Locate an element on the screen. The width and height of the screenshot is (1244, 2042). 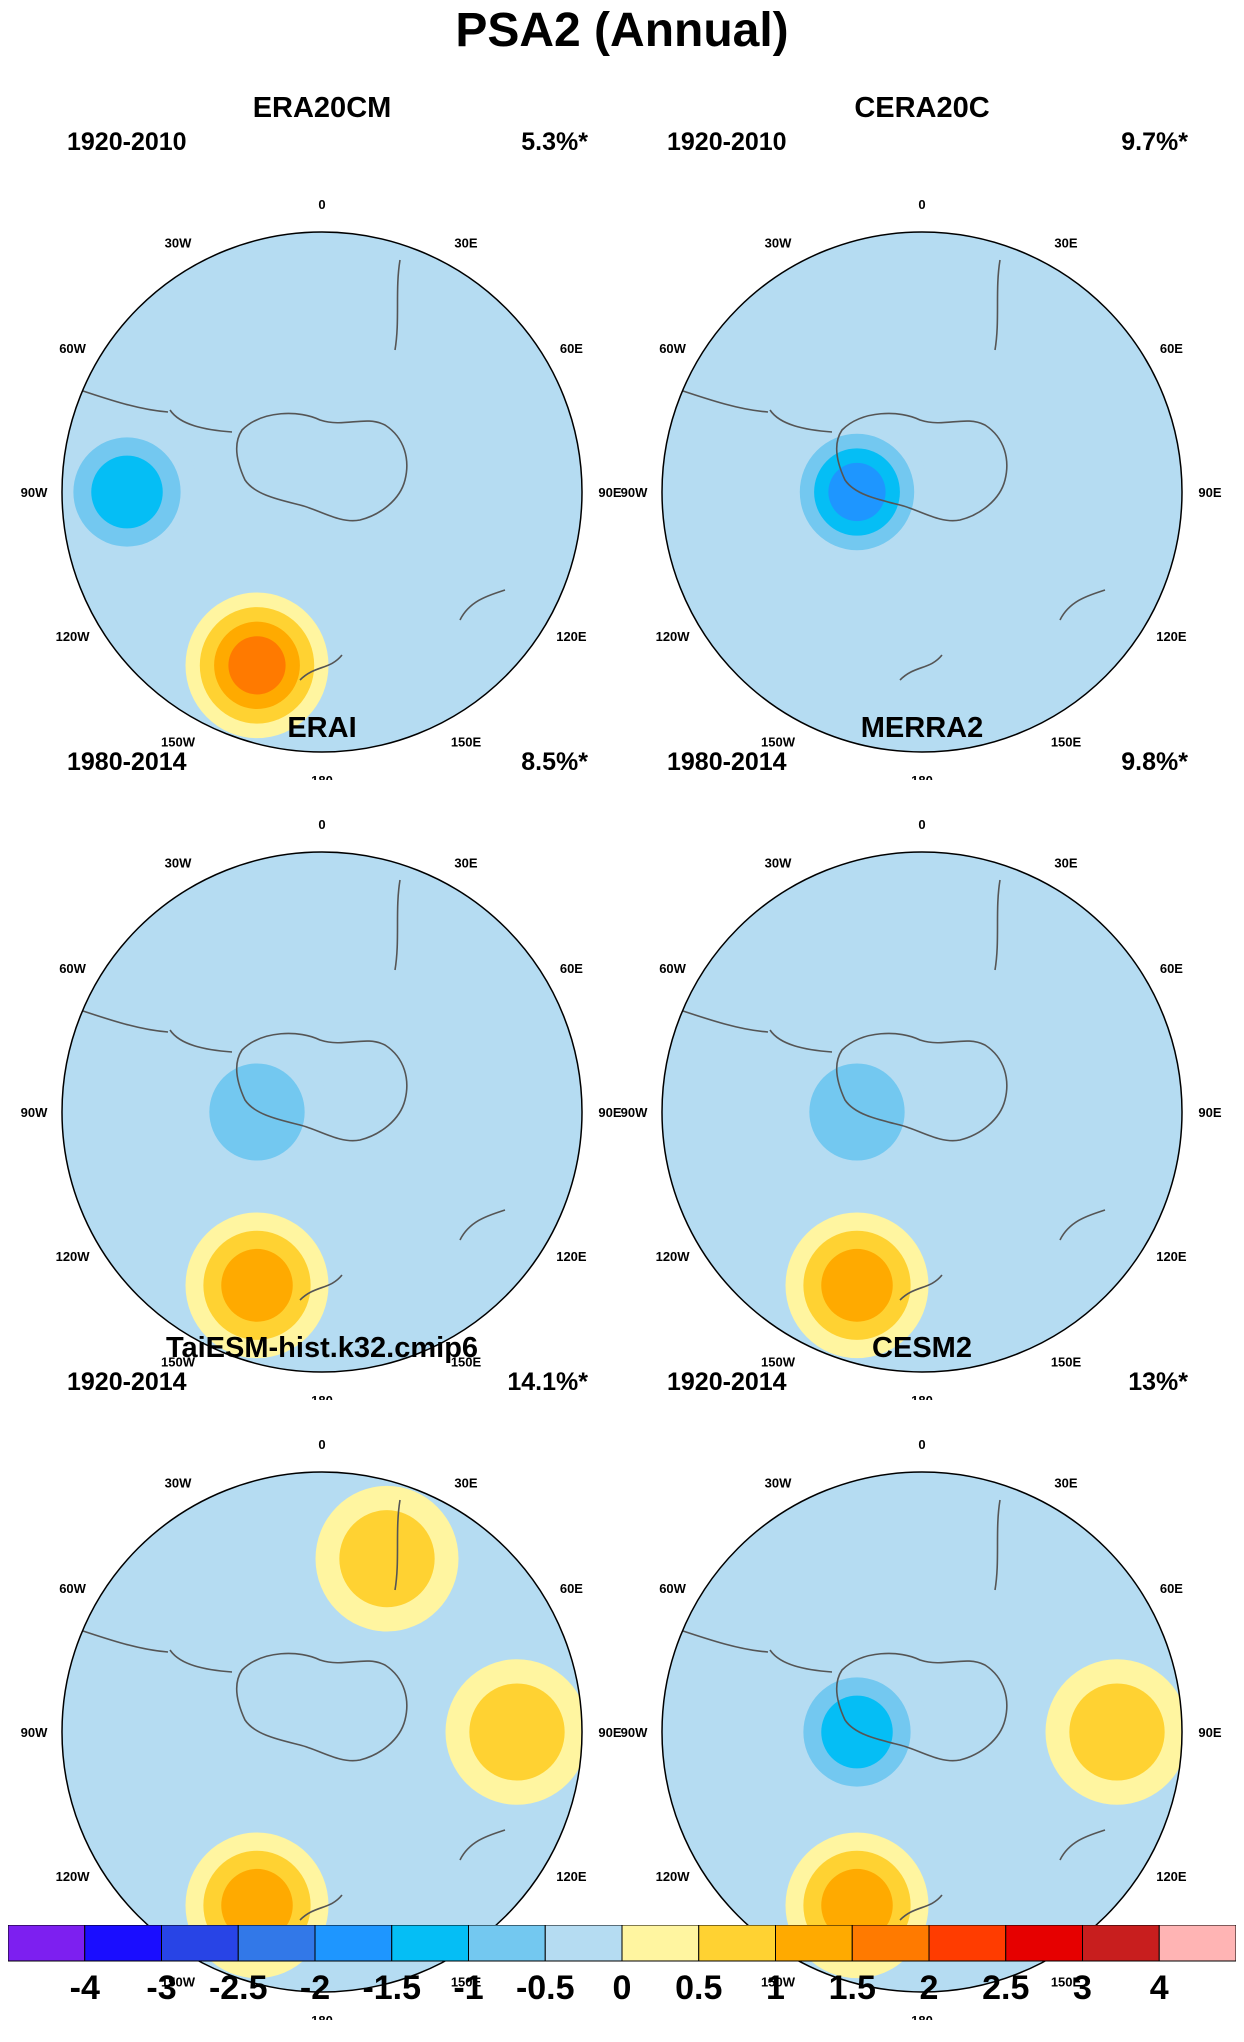
panel-explained-variance: 5.3%* is located at coordinates (554, 142).